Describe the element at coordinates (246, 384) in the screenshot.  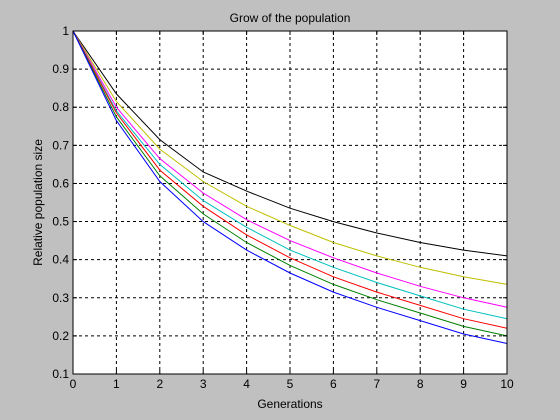
I see `x-tick-label: 4` at that location.